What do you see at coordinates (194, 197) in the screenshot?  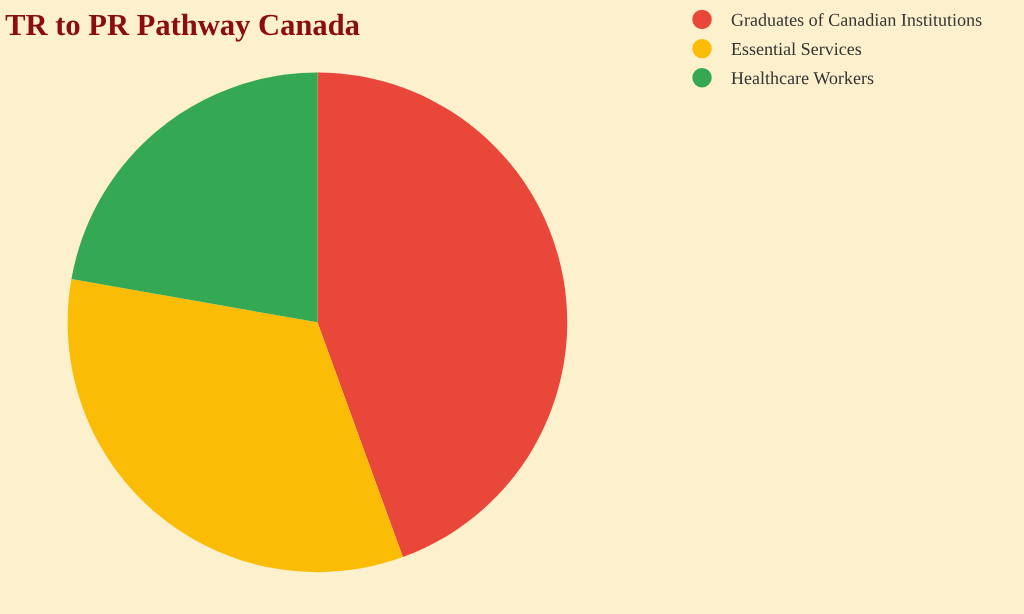 I see `pie-slice` at bounding box center [194, 197].